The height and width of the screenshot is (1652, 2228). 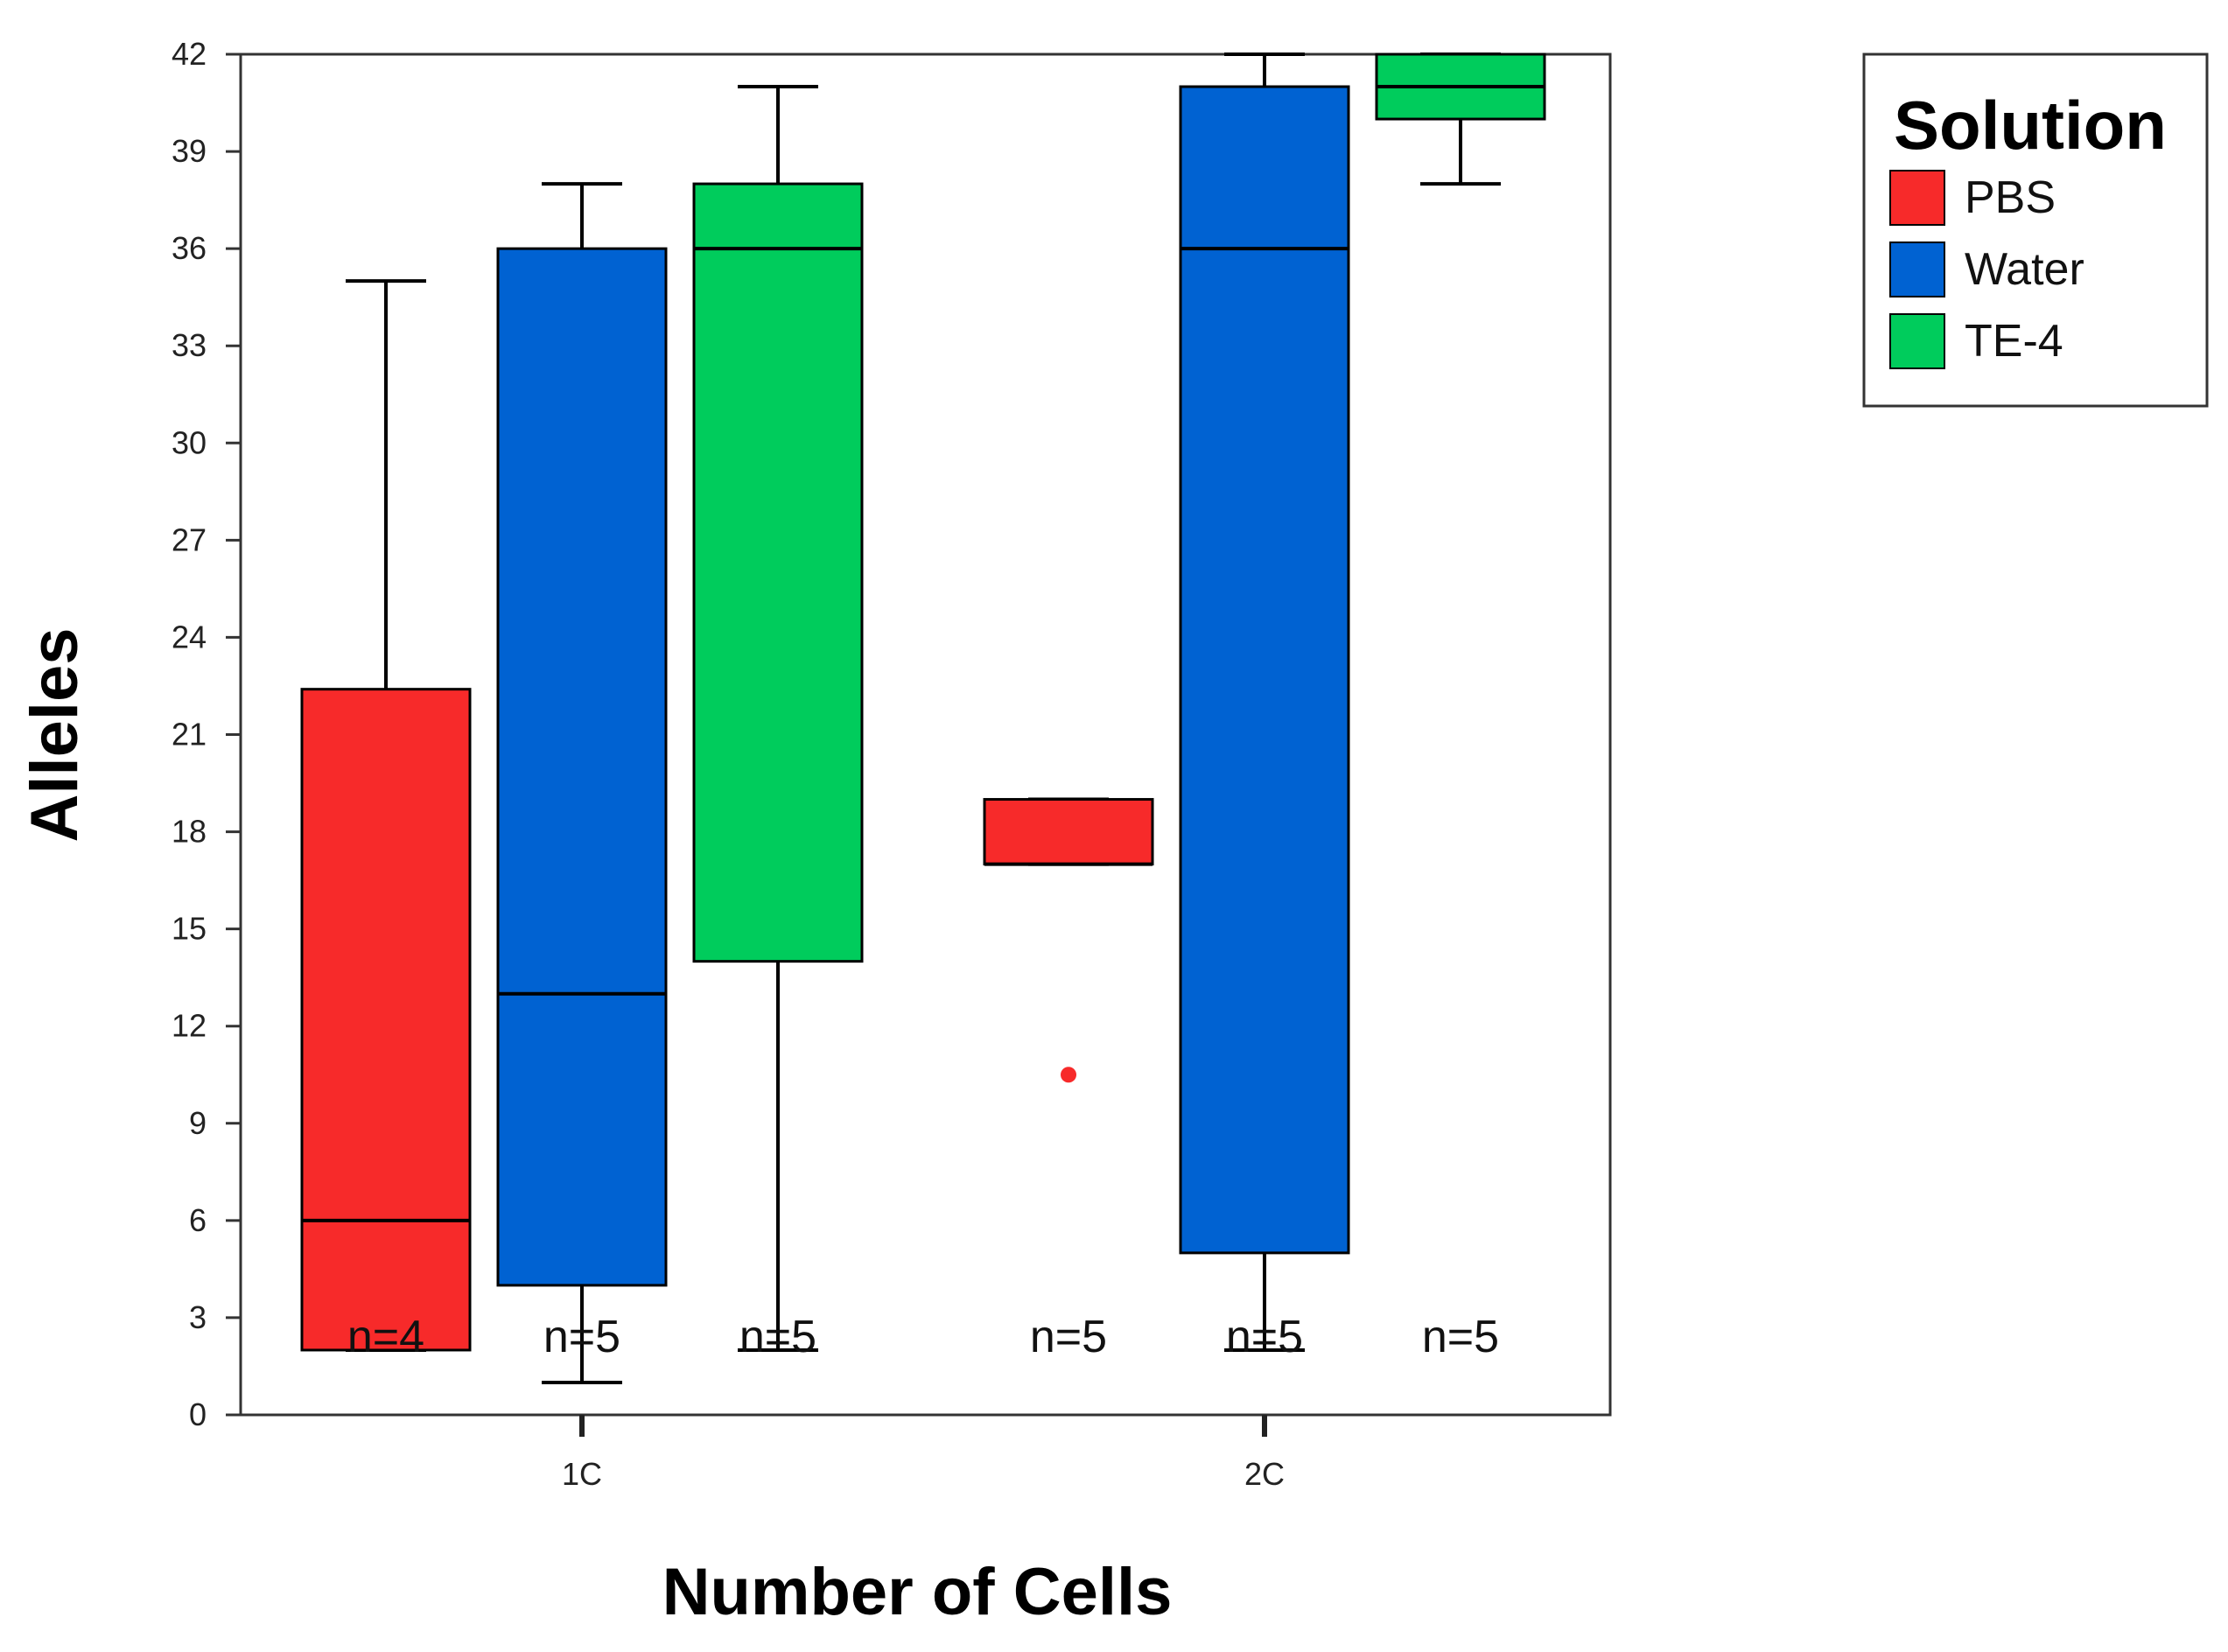 I want to click on legend-swatch-Water, so click(x=1917, y=270).